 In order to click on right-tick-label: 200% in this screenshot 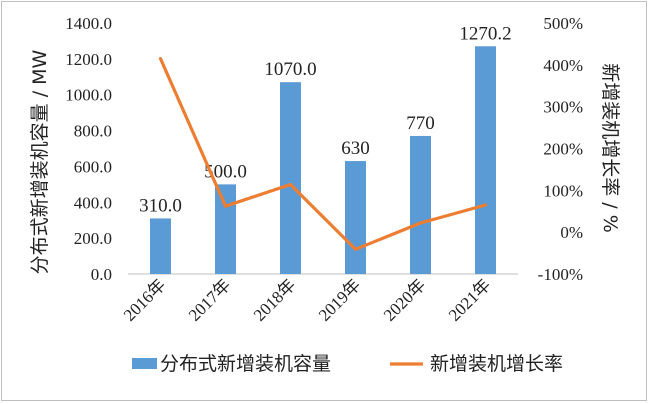, I will do `click(563, 149)`.